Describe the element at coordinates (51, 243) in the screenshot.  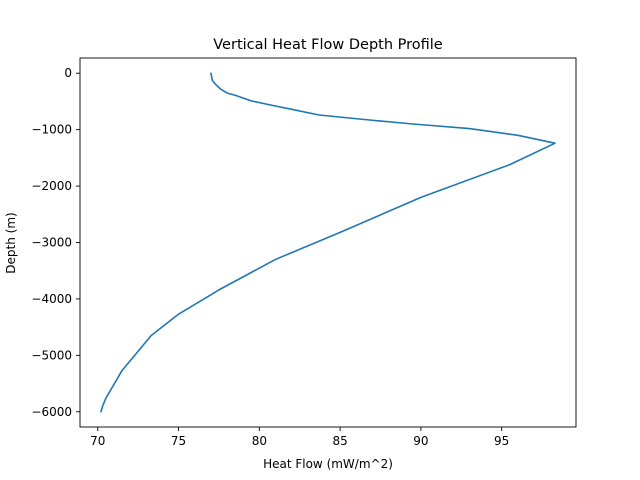
I see `y-tick-label: −3000` at that location.